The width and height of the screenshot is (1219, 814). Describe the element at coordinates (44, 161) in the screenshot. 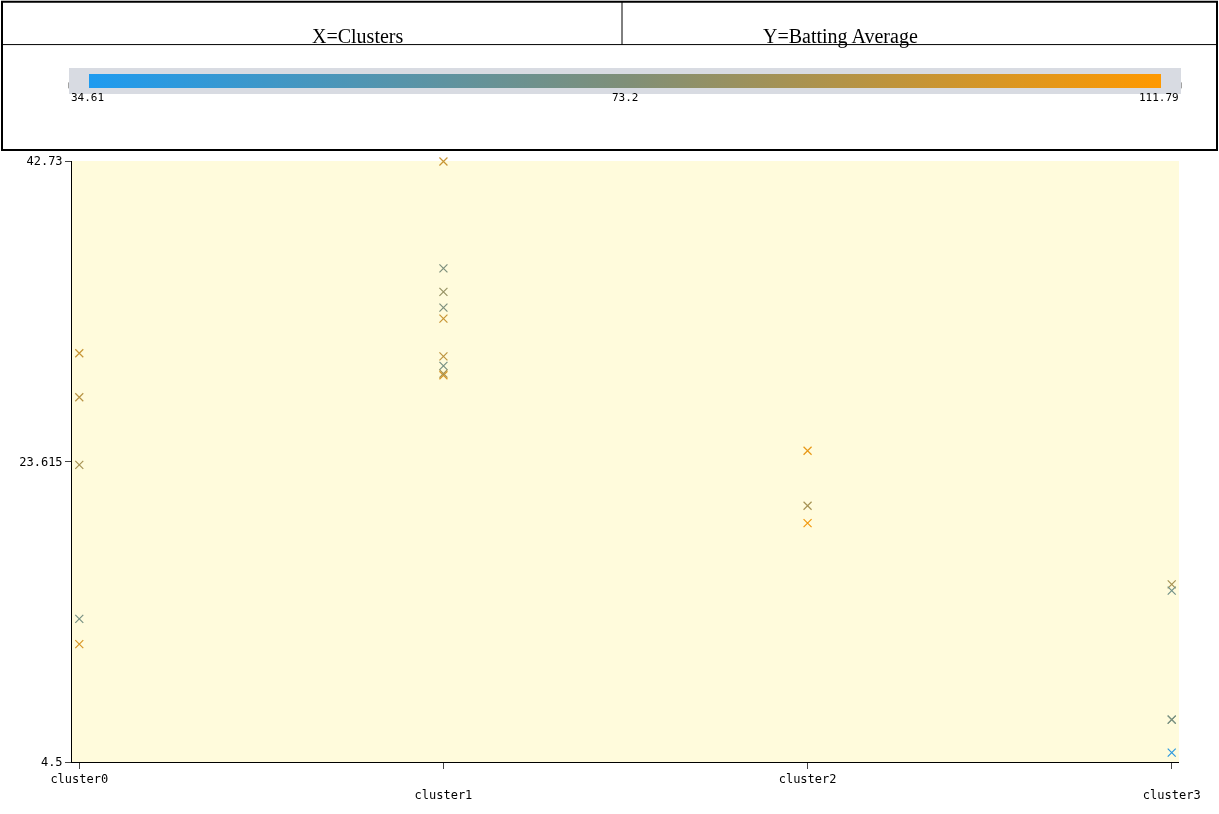

I see `y-tick-label: 42.73` at that location.